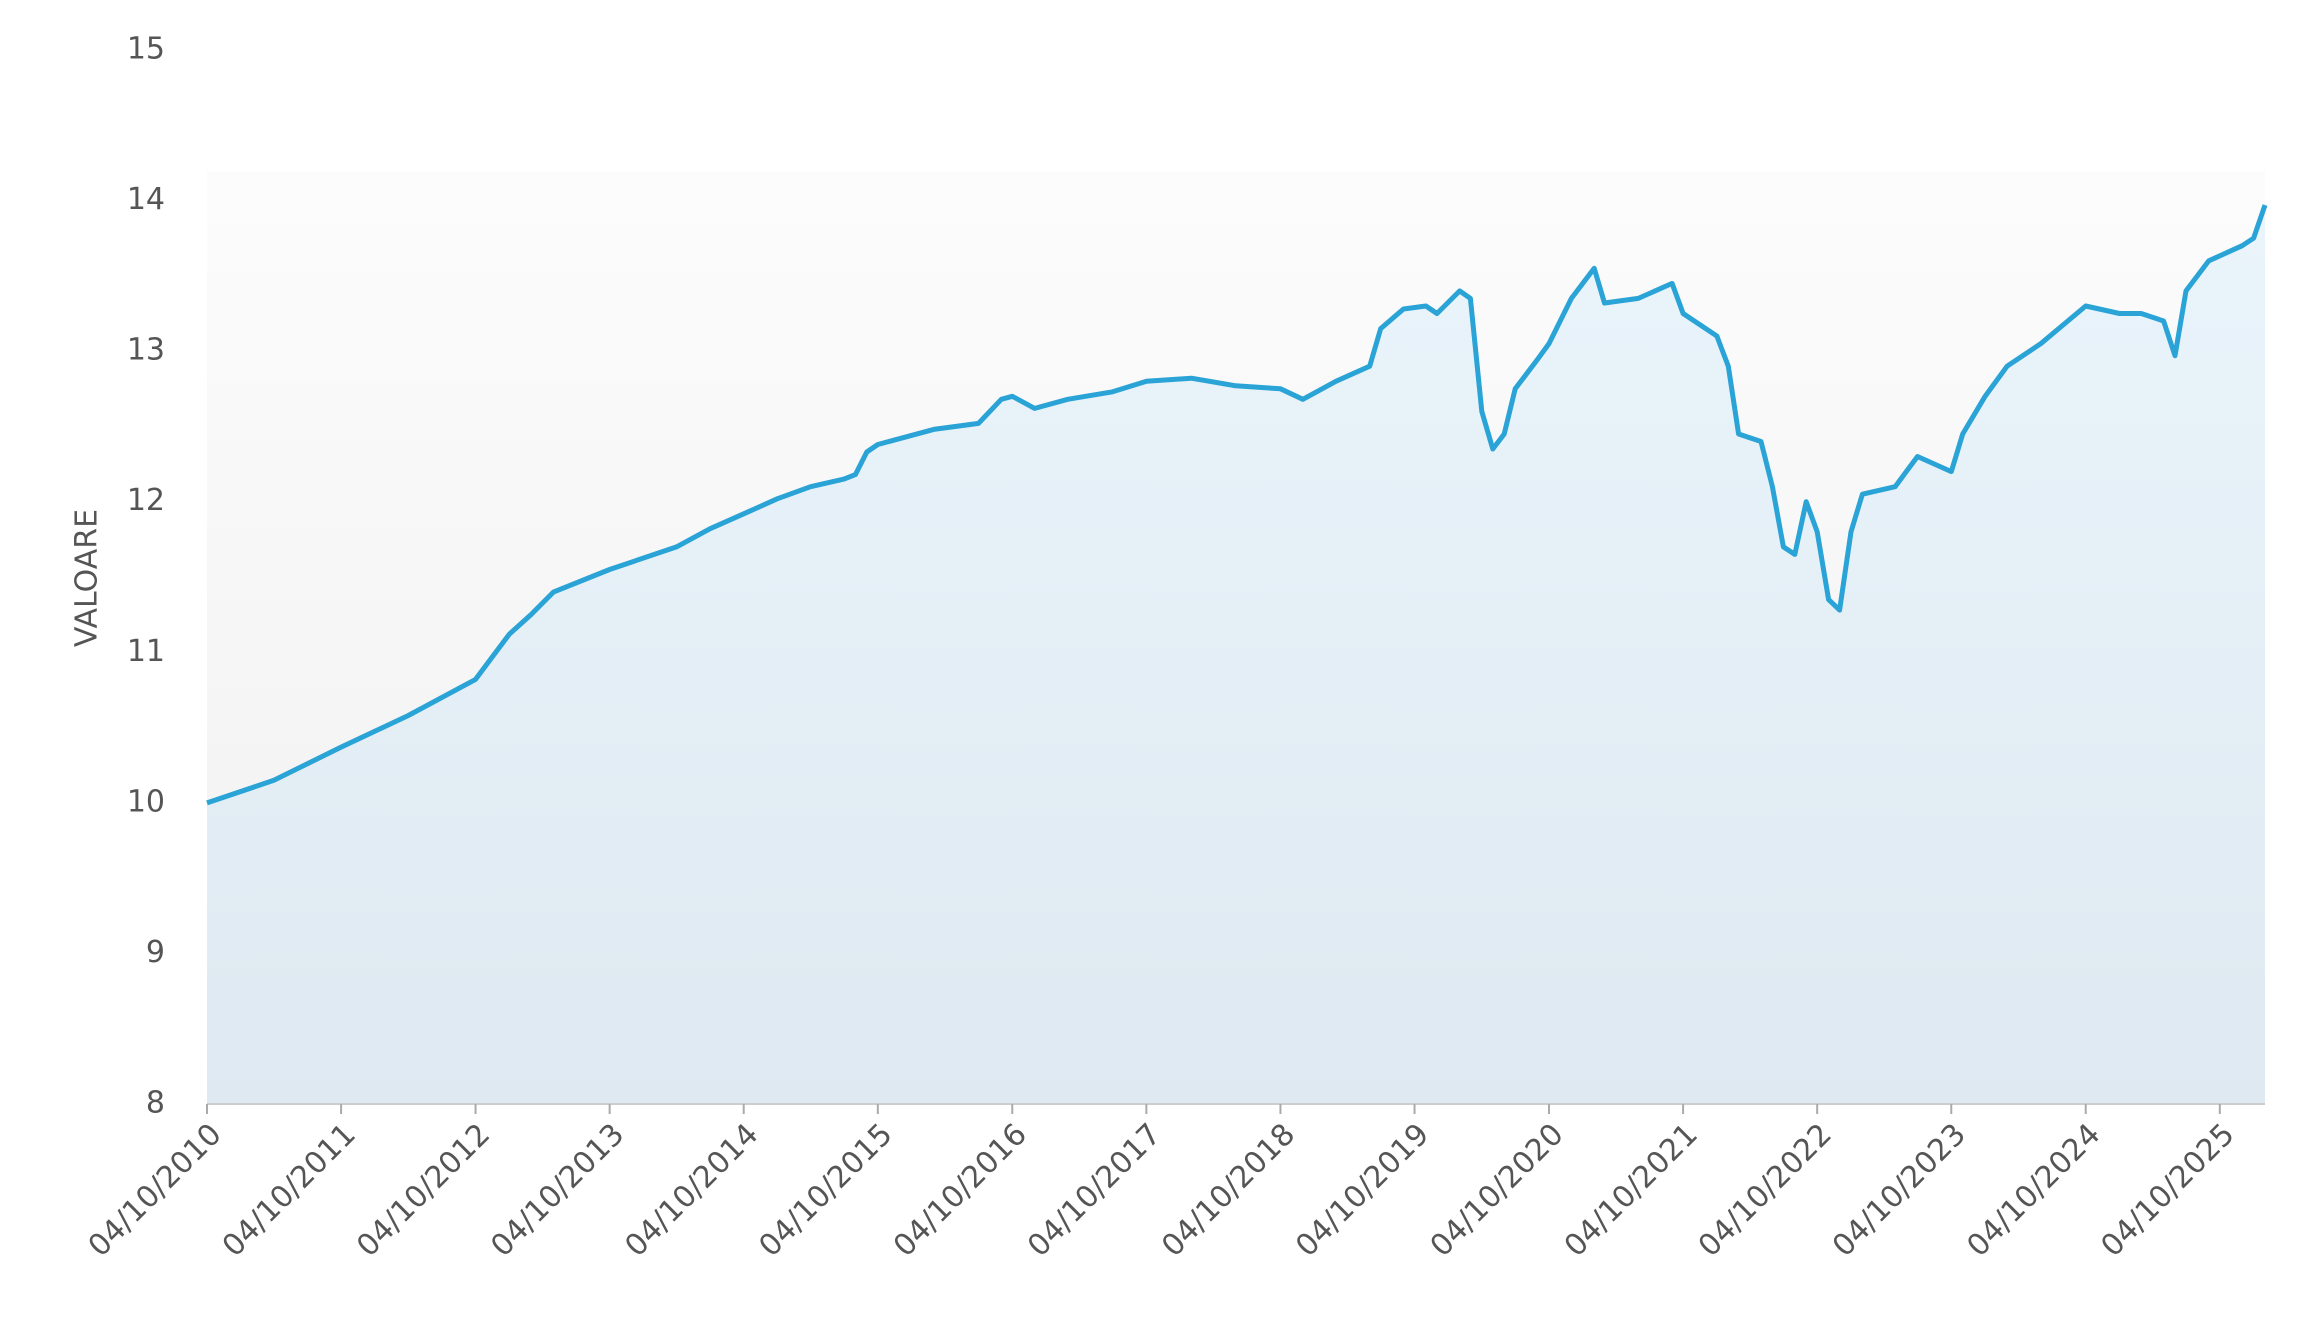 The height and width of the screenshot is (1320, 2310). I want to click on y-tick-label: 11, so click(146, 651).